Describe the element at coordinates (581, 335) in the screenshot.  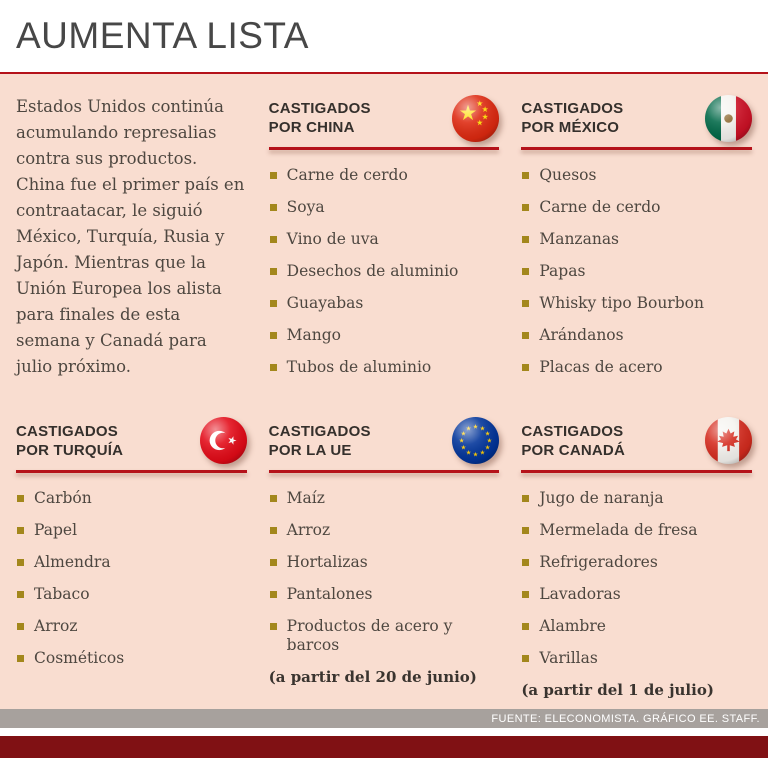
I see `list-item-label: Arándanos` at that location.